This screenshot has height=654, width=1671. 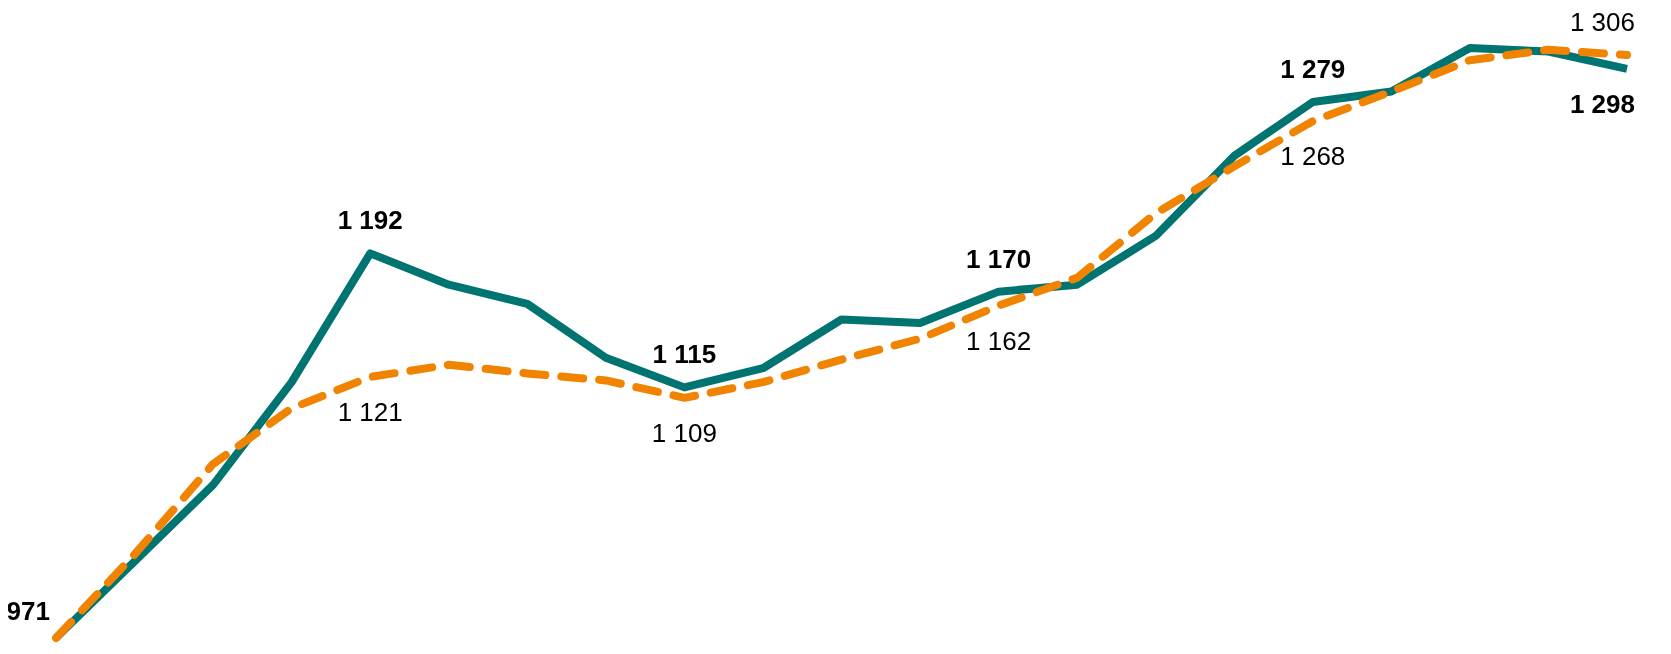 What do you see at coordinates (999, 258) in the screenshot?
I see `data-label: 1 170` at bounding box center [999, 258].